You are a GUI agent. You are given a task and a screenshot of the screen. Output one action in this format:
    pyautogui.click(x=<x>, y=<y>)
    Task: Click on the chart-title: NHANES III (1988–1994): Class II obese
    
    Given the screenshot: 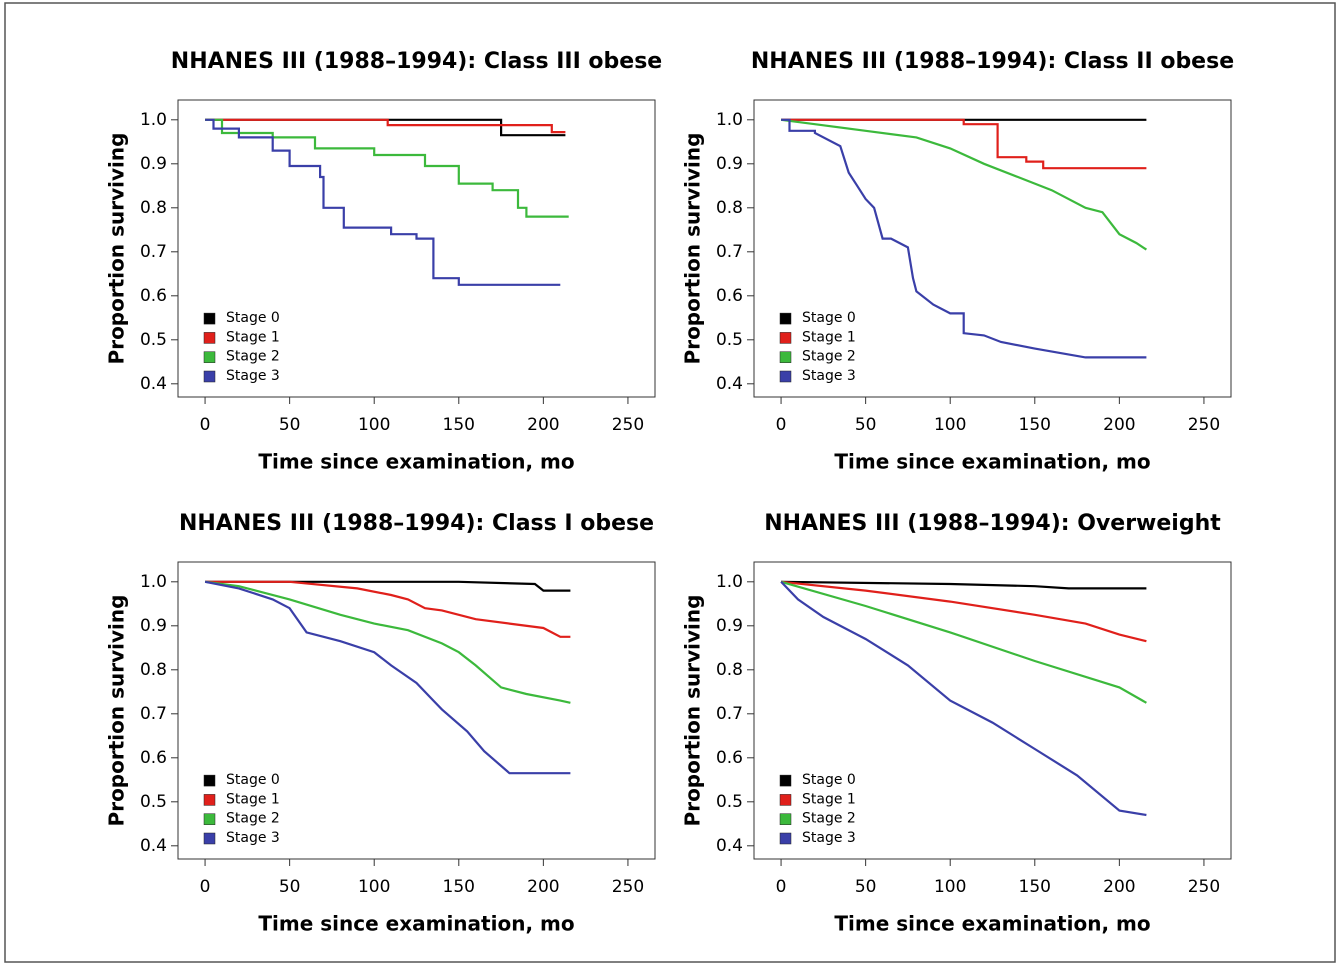 What is the action you would take?
    pyautogui.click(x=992, y=61)
    